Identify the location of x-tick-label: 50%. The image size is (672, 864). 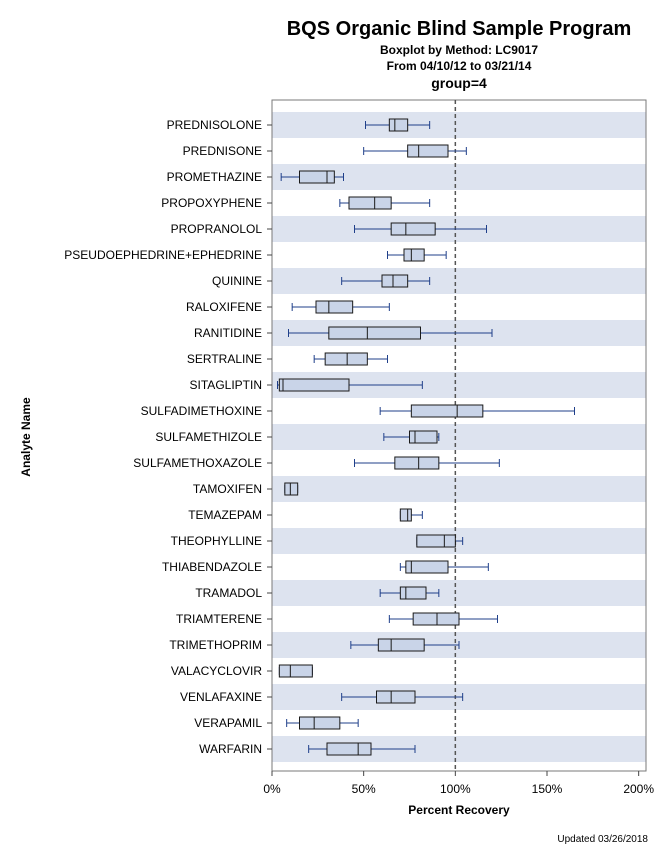
(364, 789).